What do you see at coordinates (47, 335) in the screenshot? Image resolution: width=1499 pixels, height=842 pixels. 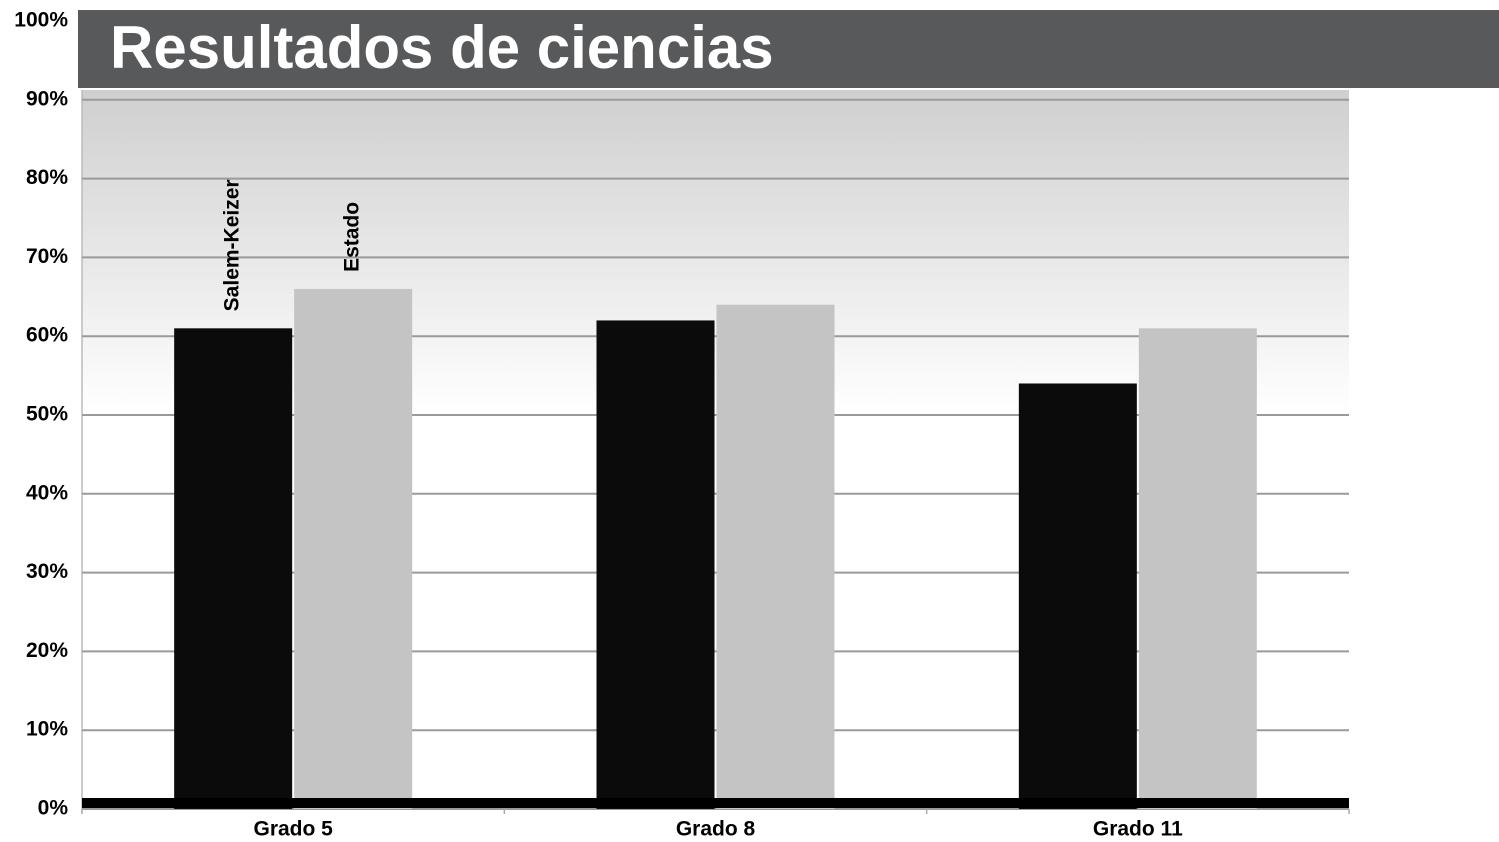 I see `y-tick-label: 60%` at bounding box center [47, 335].